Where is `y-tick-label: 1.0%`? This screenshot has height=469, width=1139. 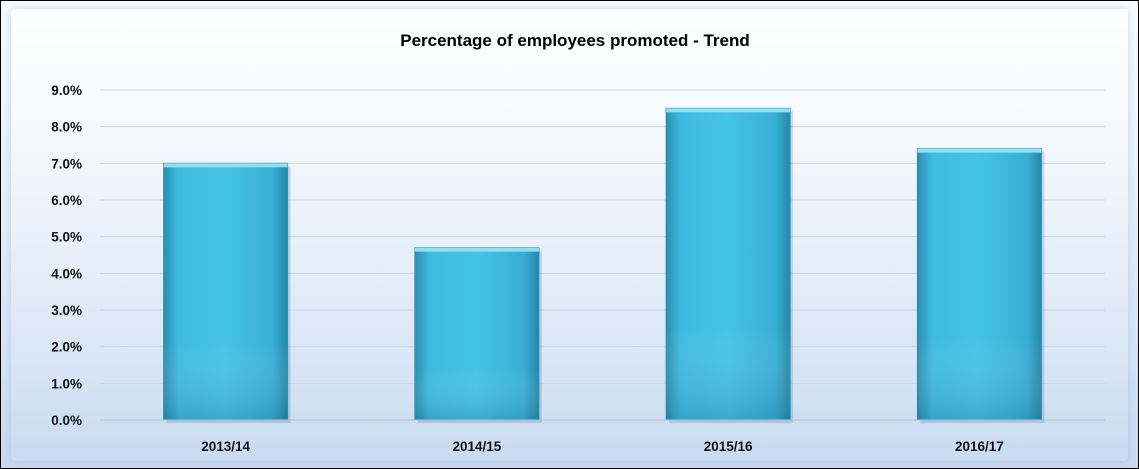
y-tick-label: 1.0% is located at coordinates (66, 383).